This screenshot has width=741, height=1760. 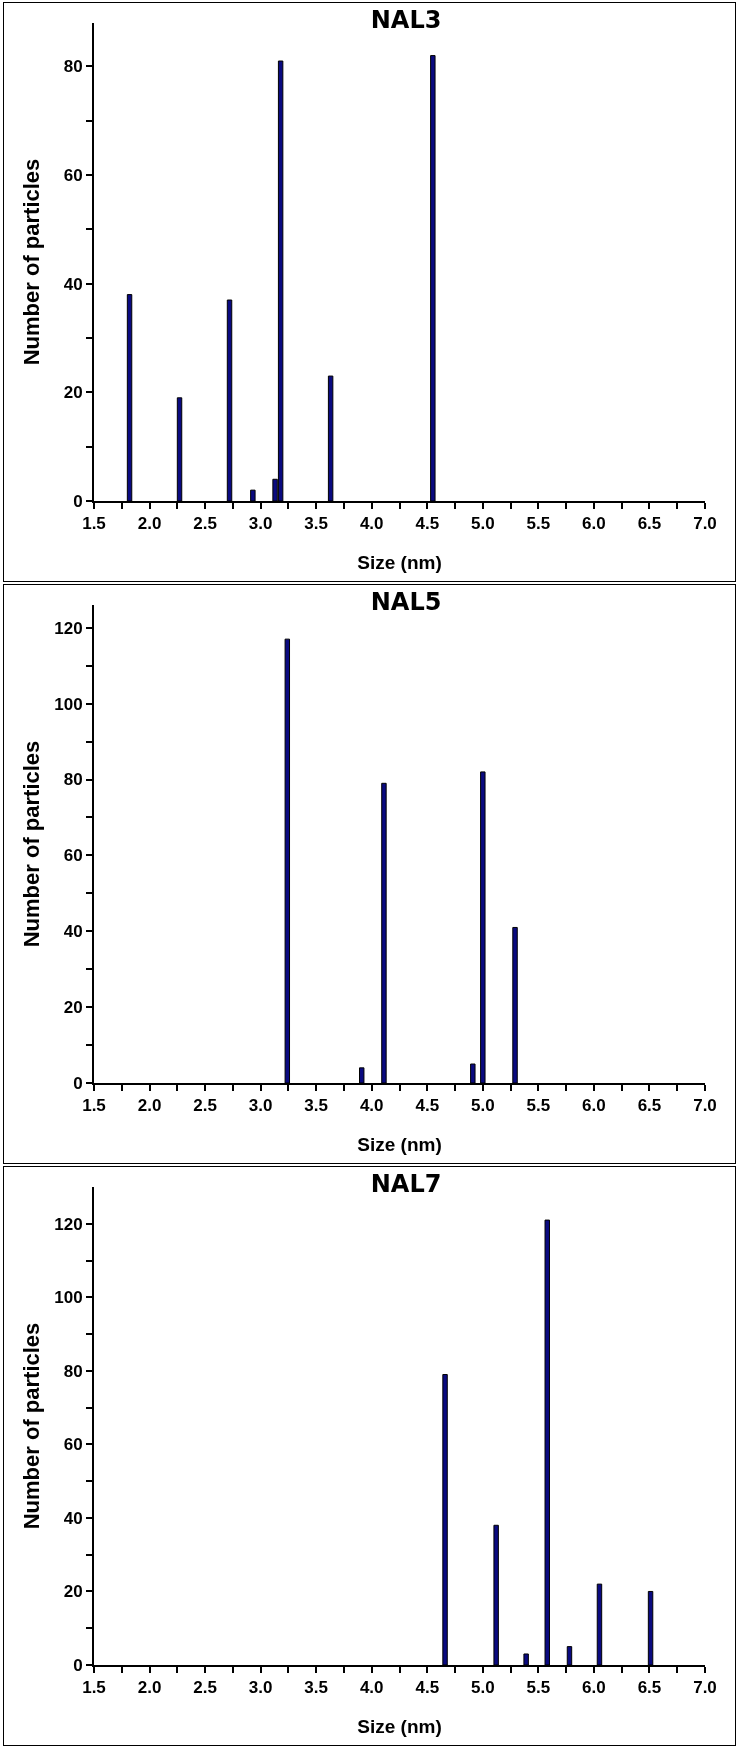 What do you see at coordinates (406, 20) in the screenshot?
I see `chart-title: NAL3` at bounding box center [406, 20].